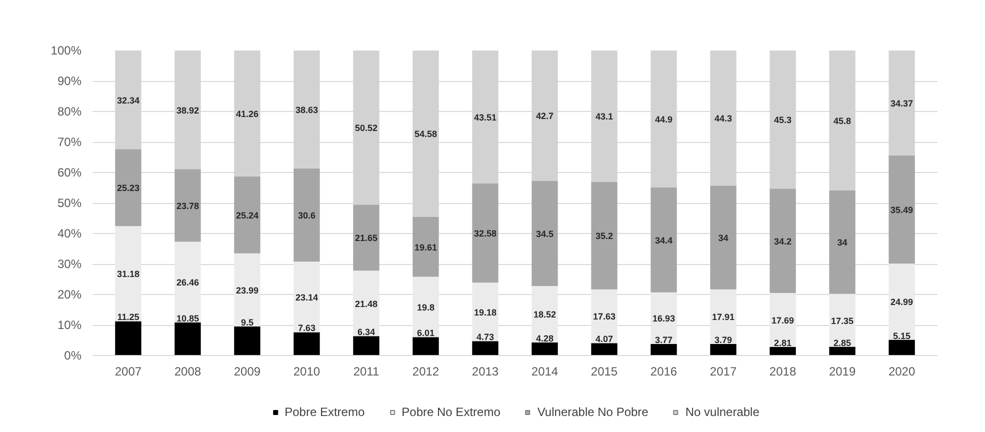 This screenshot has height=432, width=985. Describe the element at coordinates (664, 340) in the screenshot. I see `data-label: 3.77` at that location.